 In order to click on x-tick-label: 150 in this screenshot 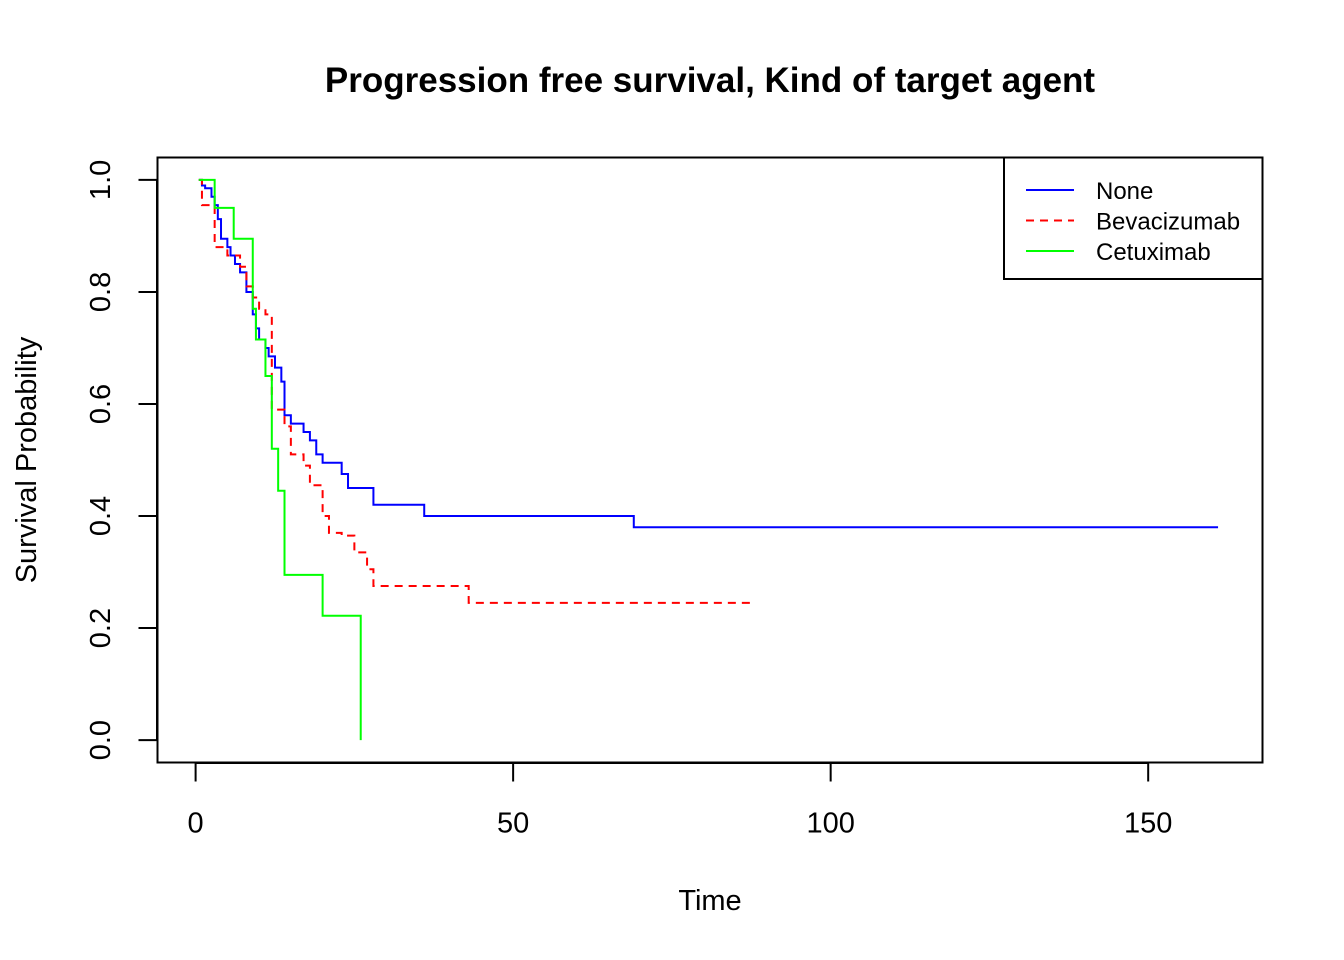, I will do `click(1148, 824)`.